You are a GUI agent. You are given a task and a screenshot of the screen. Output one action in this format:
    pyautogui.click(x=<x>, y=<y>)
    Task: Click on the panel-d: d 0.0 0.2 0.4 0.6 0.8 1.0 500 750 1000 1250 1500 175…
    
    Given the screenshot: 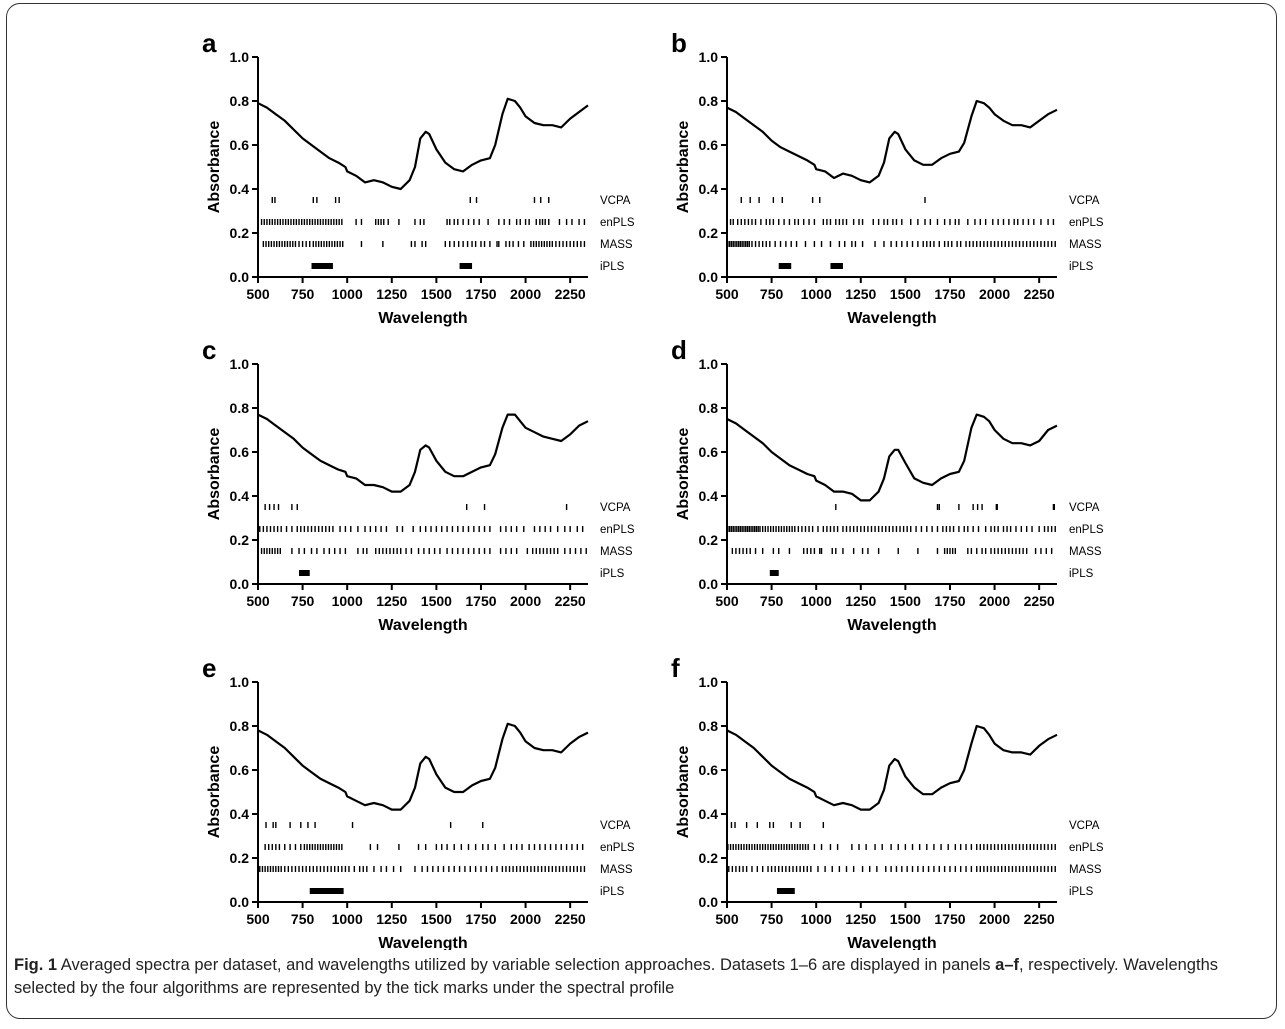 What is the action you would take?
    pyautogui.click(x=887, y=484)
    